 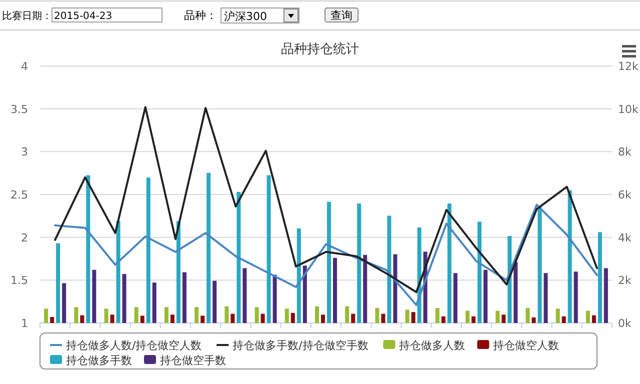 What do you see at coordinates (245, 16) in the screenshot?
I see `text: 沪深300` at bounding box center [245, 16].